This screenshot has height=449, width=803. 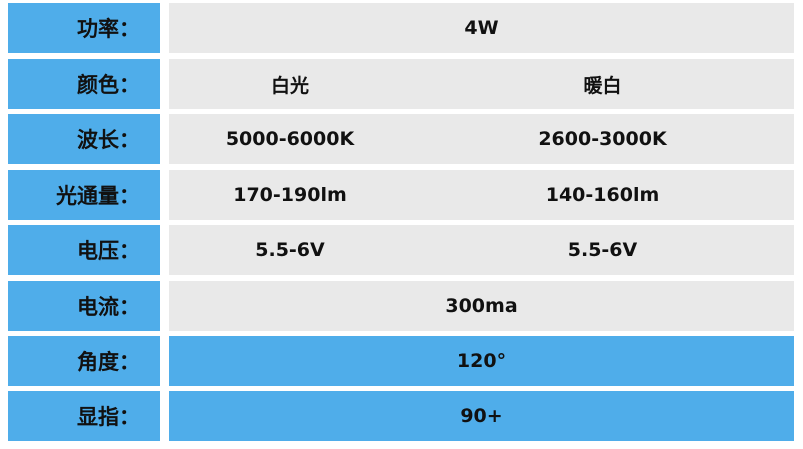 I want to click on row-value-warm: 5.5-6V, so click(x=602, y=250).